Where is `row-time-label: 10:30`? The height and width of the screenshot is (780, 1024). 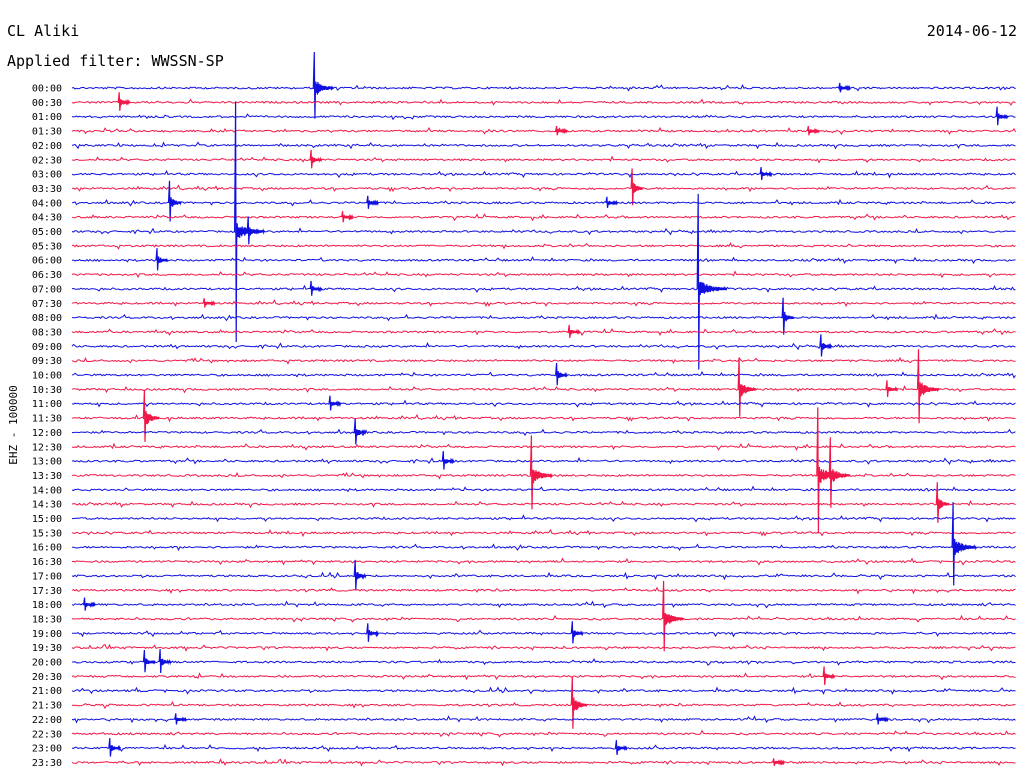
row-time-label: 10:30 is located at coordinates (47, 390).